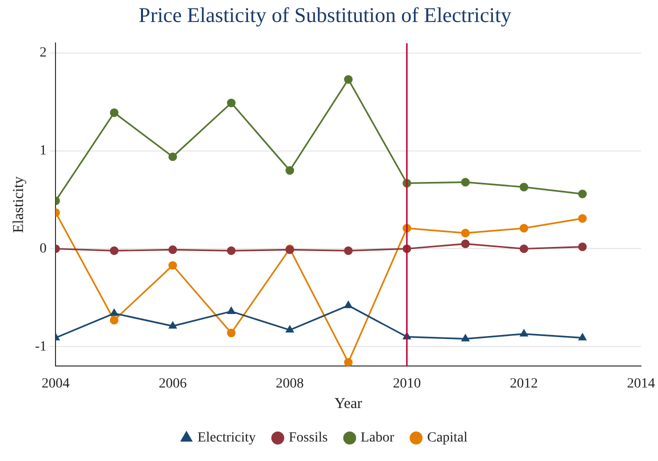  What do you see at coordinates (641, 384) in the screenshot?
I see `x-tick-label: 2014` at bounding box center [641, 384].